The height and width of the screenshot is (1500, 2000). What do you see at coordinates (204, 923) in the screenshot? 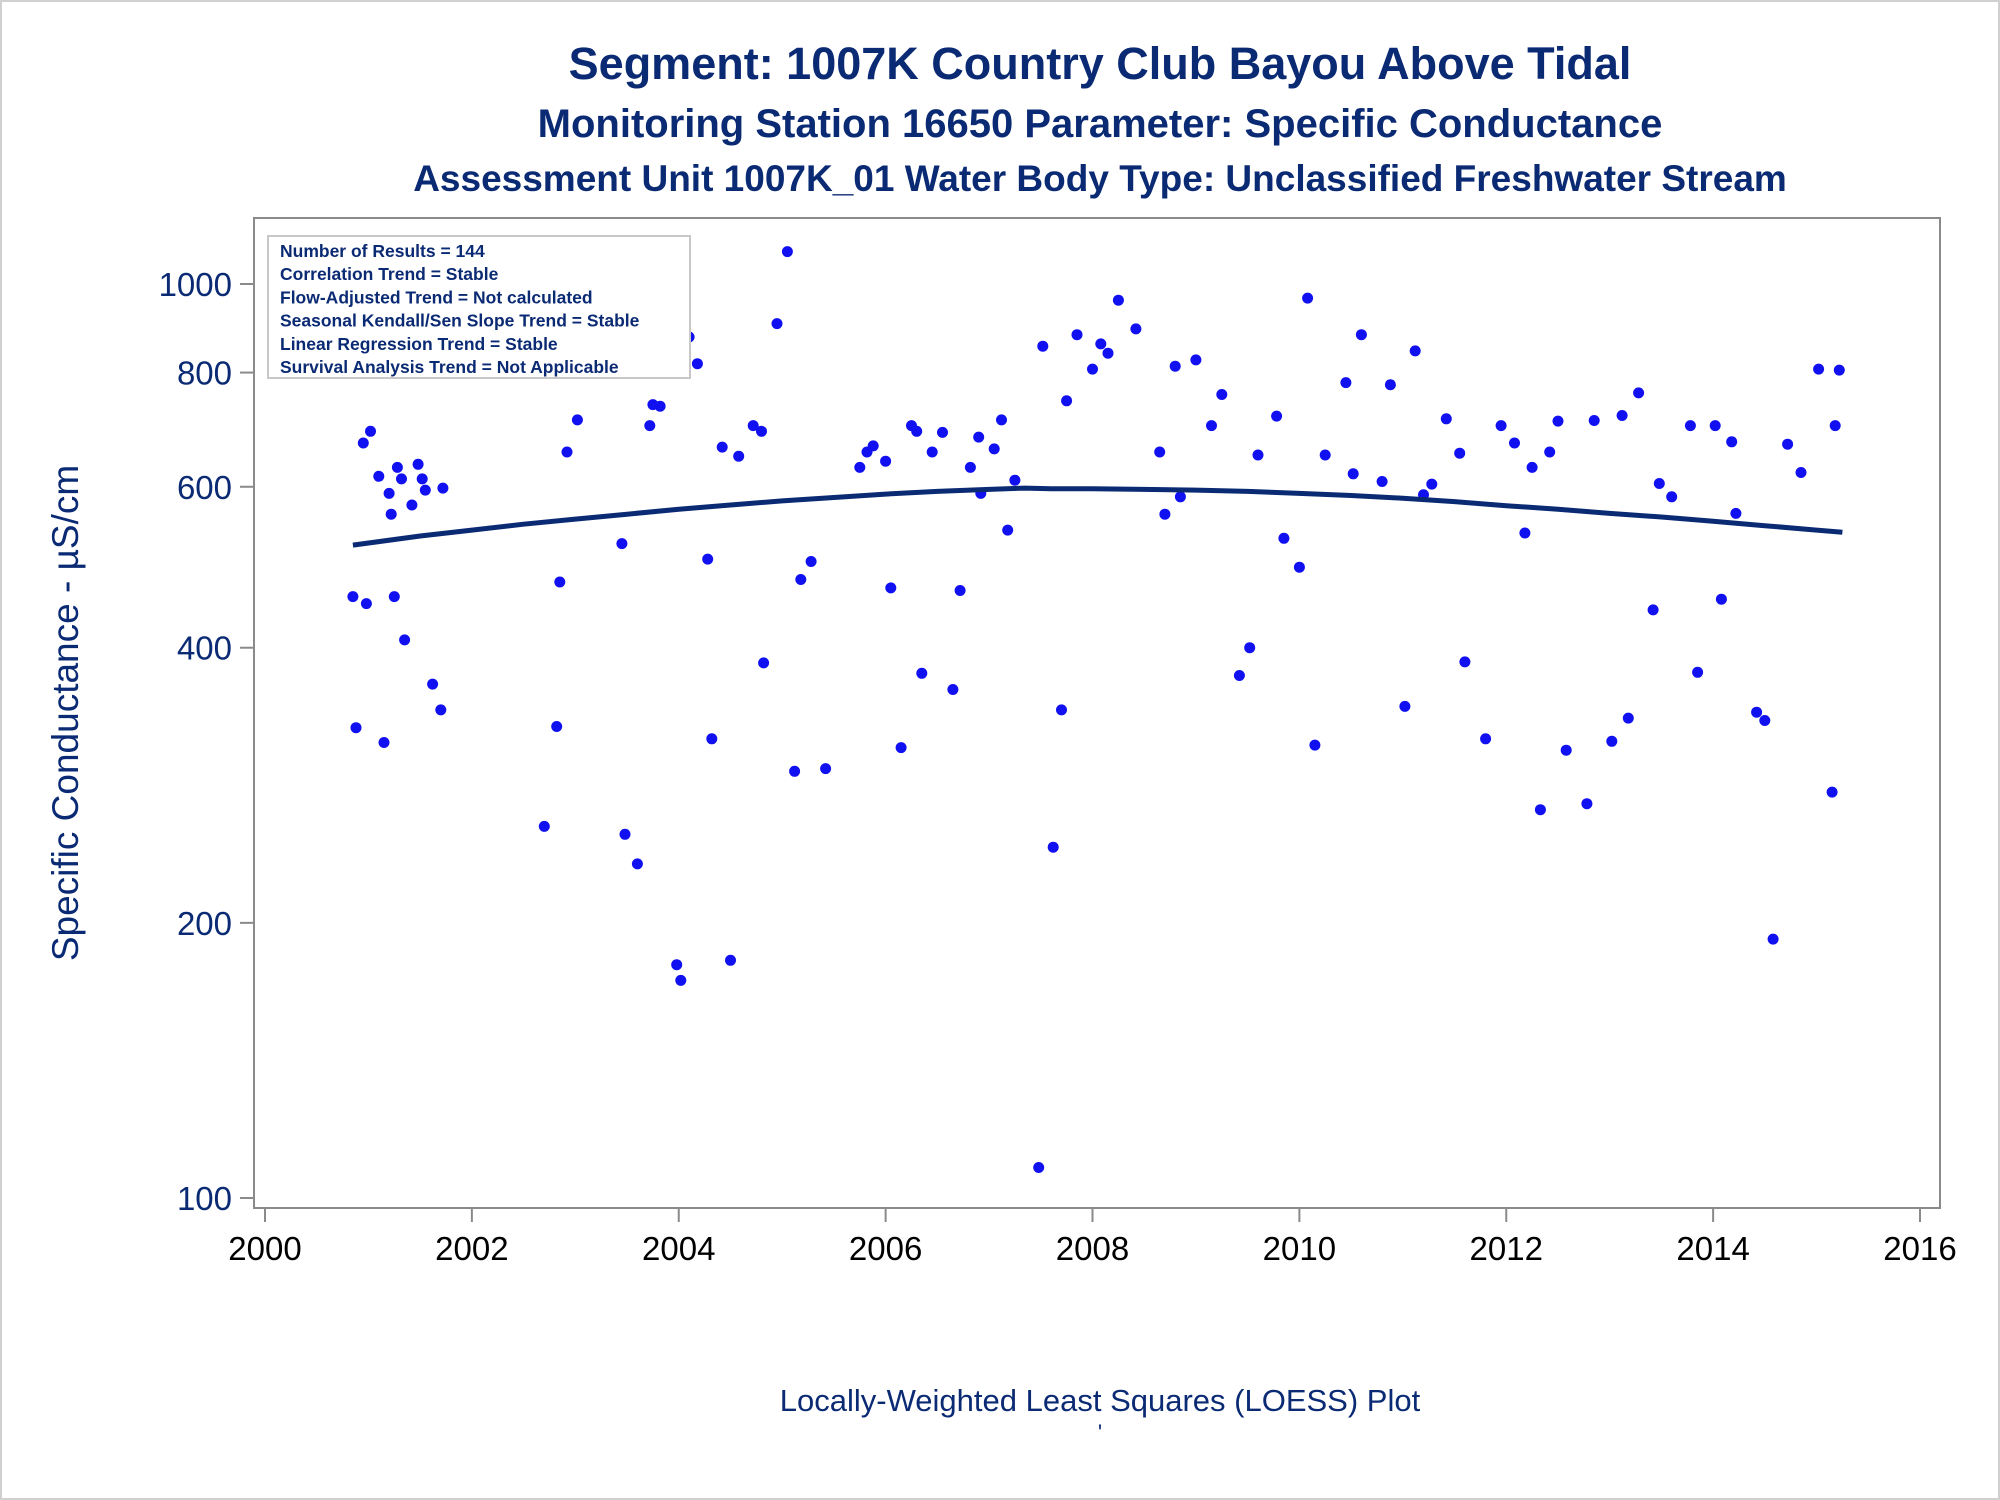
I see `y-tick-label: 200` at bounding box center [204, 923].